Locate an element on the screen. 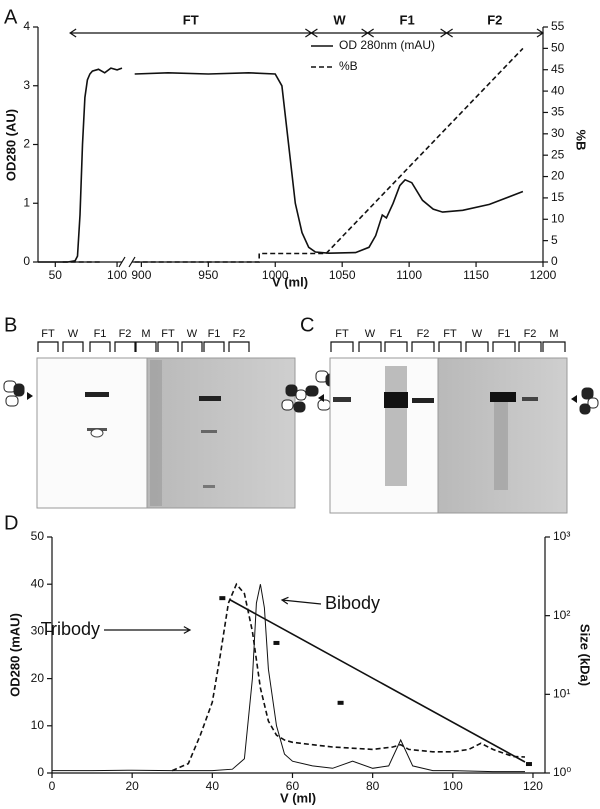  y-tick-label: 10 is located at coordinates (38, 725).